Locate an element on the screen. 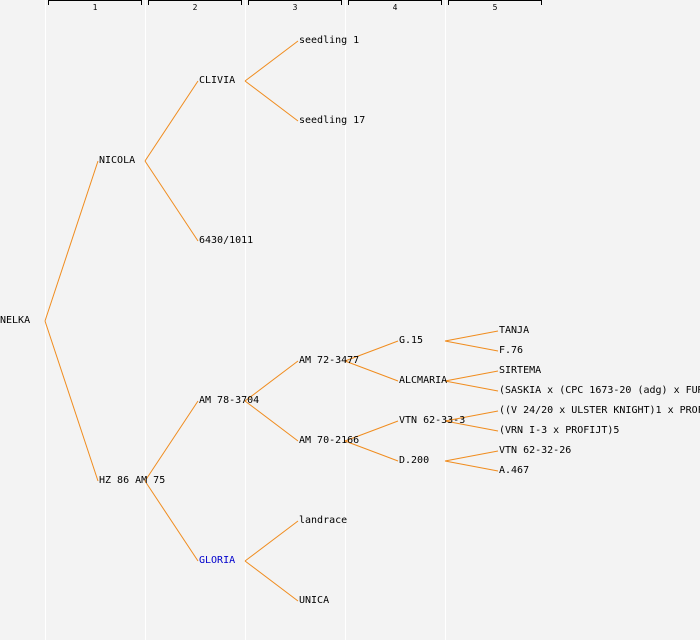 This screenshot has height=640, width=700. node-tanja: TANJA is located at coordinates (514, 330).